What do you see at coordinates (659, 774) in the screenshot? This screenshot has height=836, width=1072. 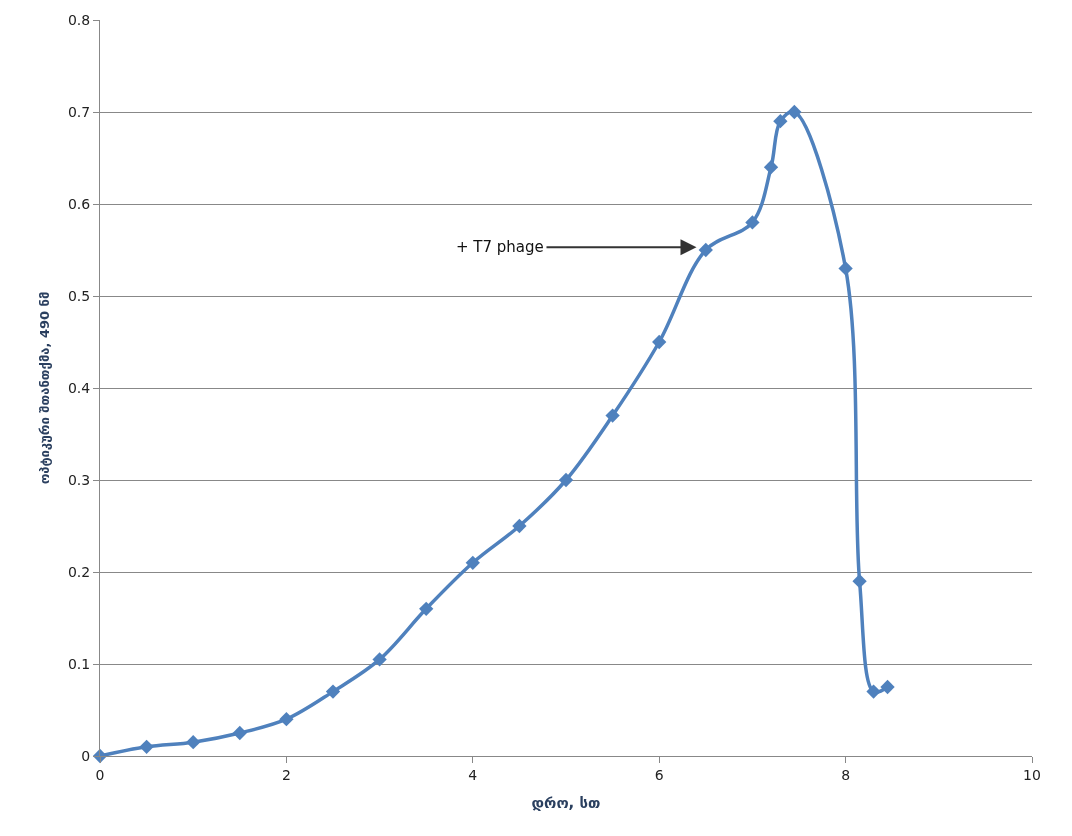 I see `x-tick-label: 6` at bounding box center [659, 774].